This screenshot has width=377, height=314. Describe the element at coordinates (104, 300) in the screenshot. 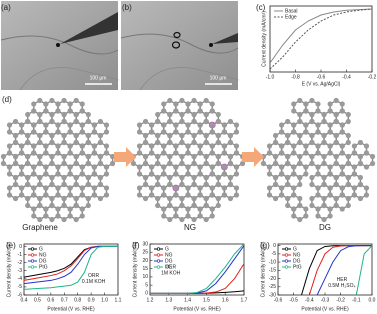

I see `x-tick-label: 1.0` at that location.